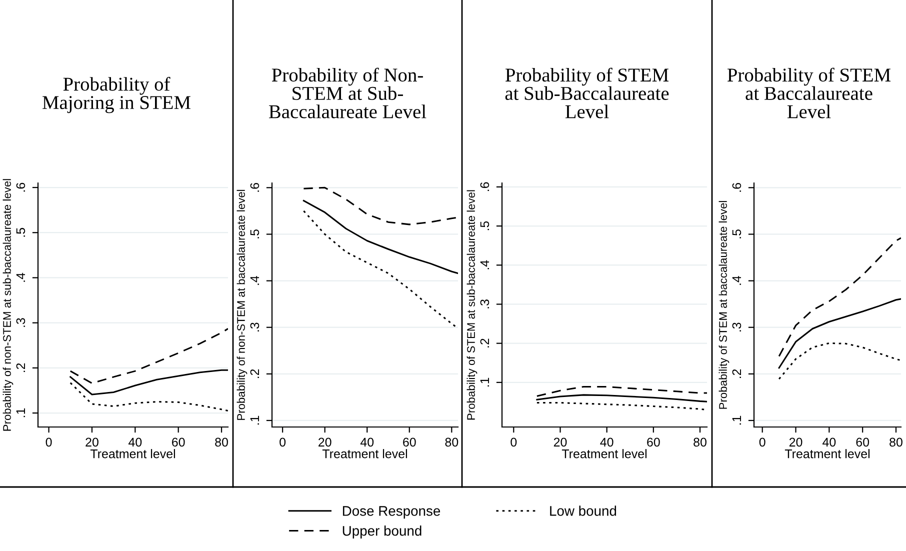  I want to click on y-axis-title: Probability of non-STEM at sub-baccalaureate level, so click(8, 305).